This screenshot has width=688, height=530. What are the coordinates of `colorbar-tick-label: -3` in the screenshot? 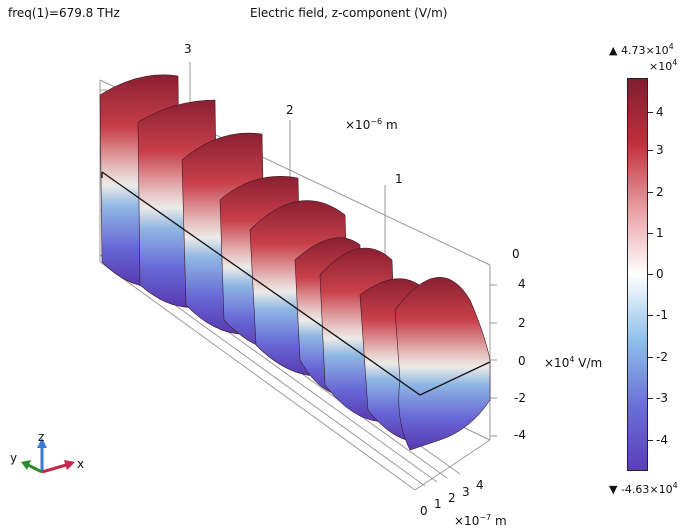 It's located at (662, 398).